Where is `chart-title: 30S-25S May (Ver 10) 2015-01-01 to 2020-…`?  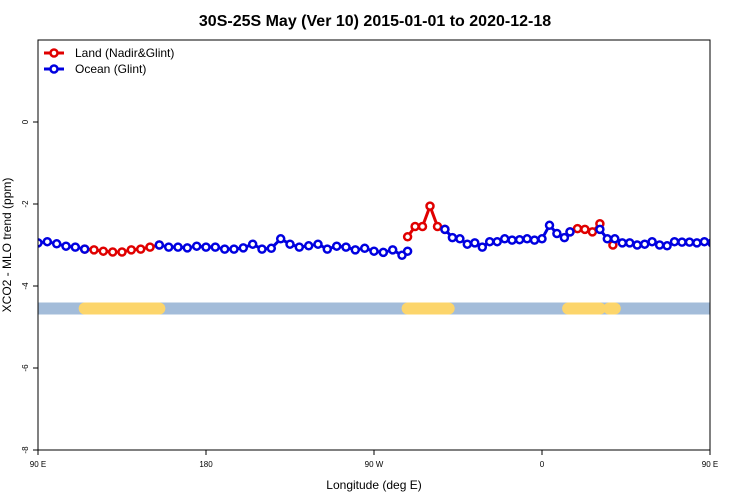 chart-title: 30S-25S May (Ver 10) 2015-01-01 to 2020-… is located at coordinates (375, 21).